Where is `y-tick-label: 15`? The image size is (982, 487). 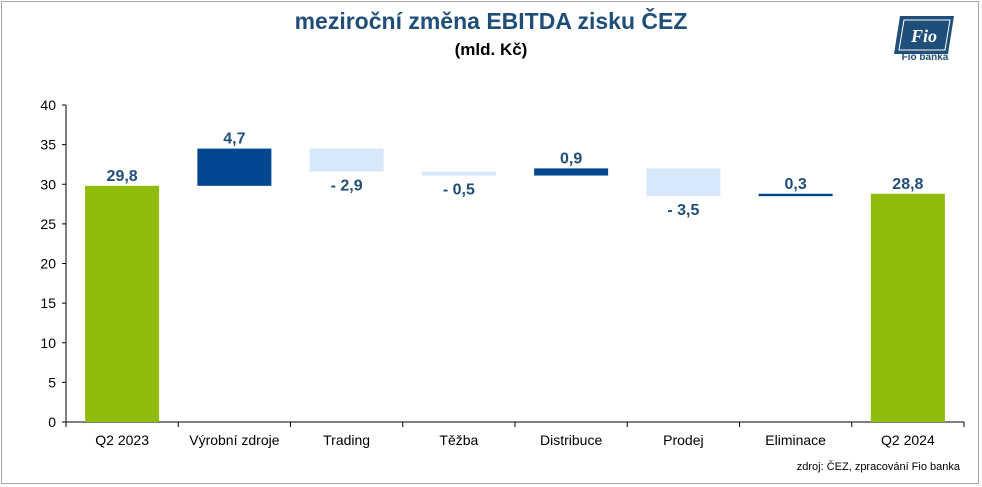 y-tick-label: 15 is located at coordinates (48, 303).